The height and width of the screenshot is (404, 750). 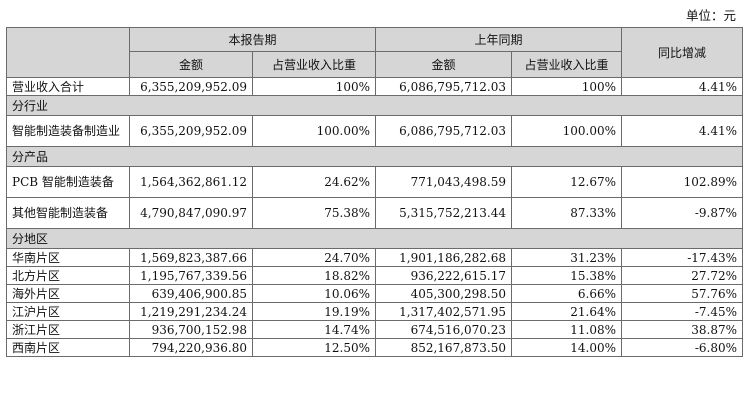 What do you see at coordinates (191, 64) in the screenshot?
I see `header-current-amount: 金额` at bounding box center [191, 64].